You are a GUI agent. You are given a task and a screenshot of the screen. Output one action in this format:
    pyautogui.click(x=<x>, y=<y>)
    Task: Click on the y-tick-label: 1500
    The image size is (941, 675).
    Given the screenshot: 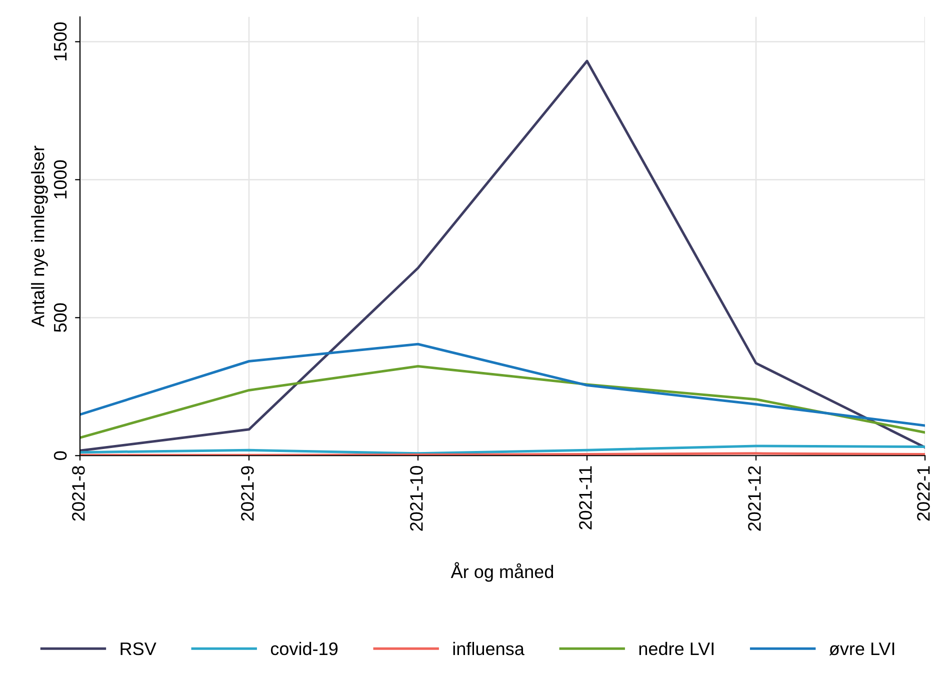 What is the action you would take?
    pyautogui.click(x=60, y=41)
    